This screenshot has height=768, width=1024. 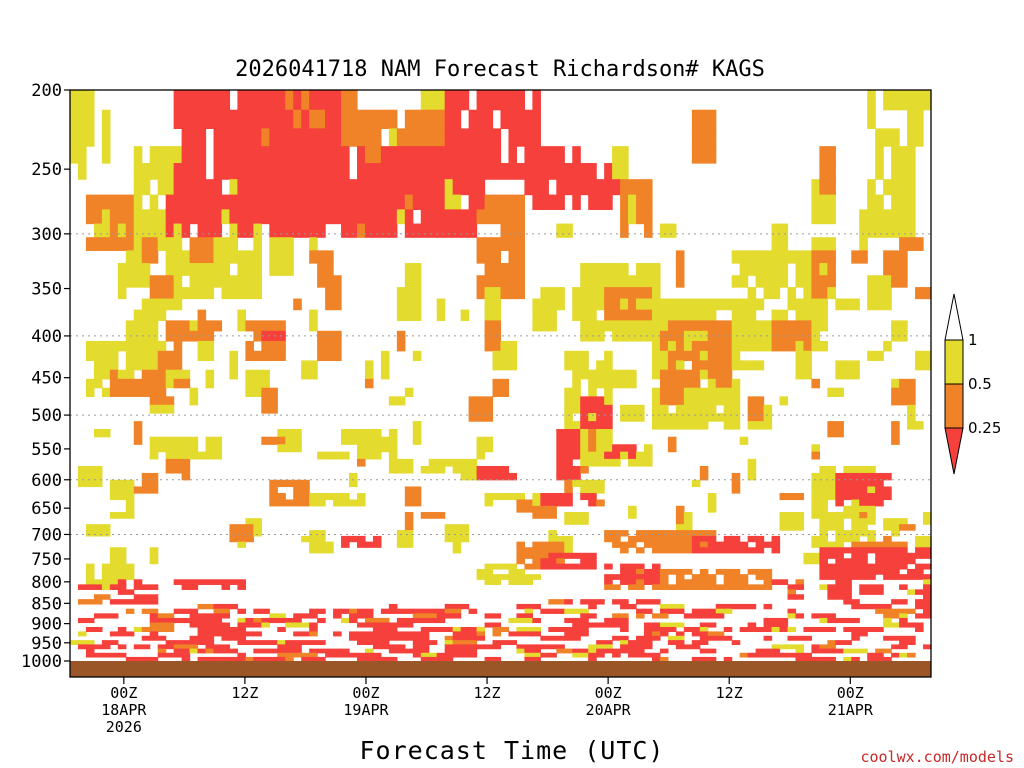 What do you see at coordinates (500, 69) in the screenshot?
I see `chart-title: 2026041718 NAM Forecast Richardson# KAGS` at bounding box center [500, 69].